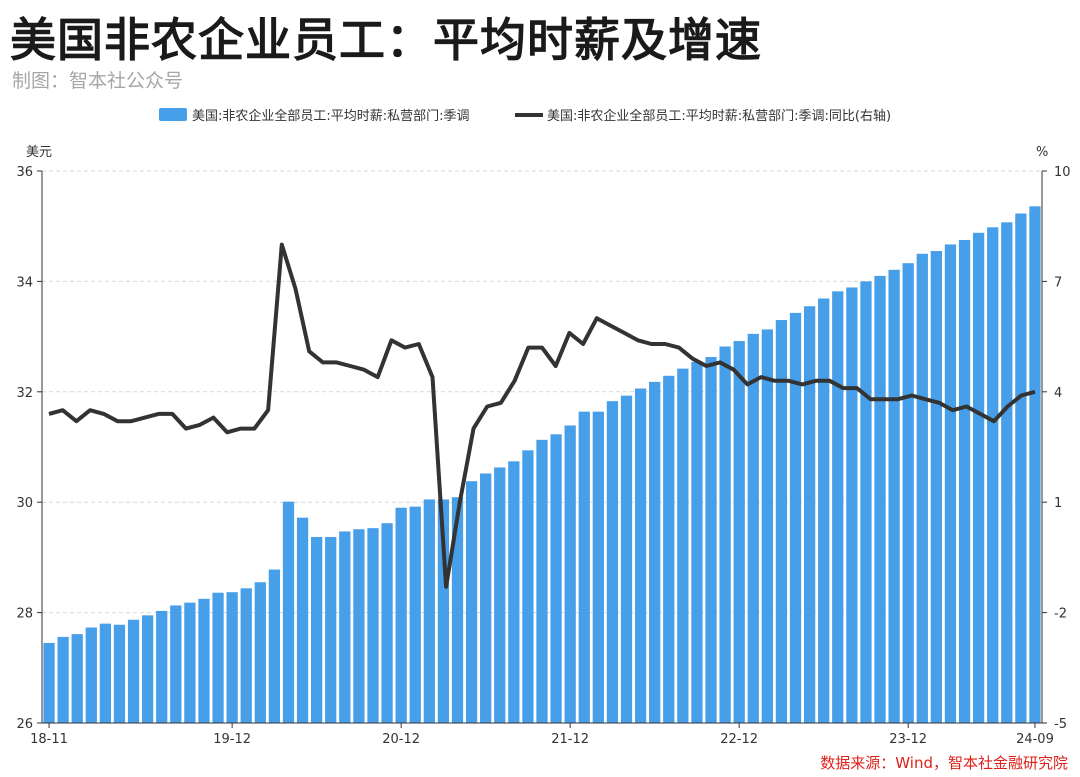 The image size is (1080, 777). Describe the element at coordinates (944, 763) in the screenshot. I see `data-source: 数据来源：Wind，智本社金融研究院` at that location.